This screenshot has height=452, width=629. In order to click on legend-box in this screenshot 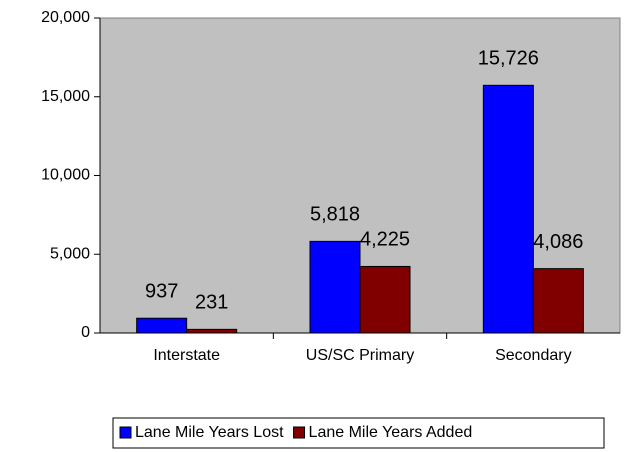, I will do `click(358, 433)`.